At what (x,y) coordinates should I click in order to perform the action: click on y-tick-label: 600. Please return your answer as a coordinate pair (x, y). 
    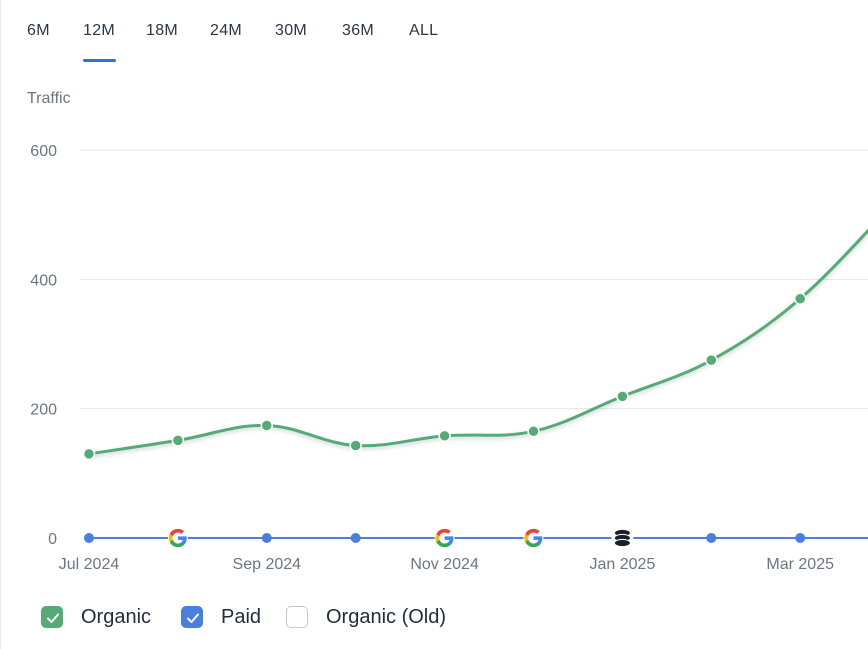
    Looking at the image, I should click on (43, 151).